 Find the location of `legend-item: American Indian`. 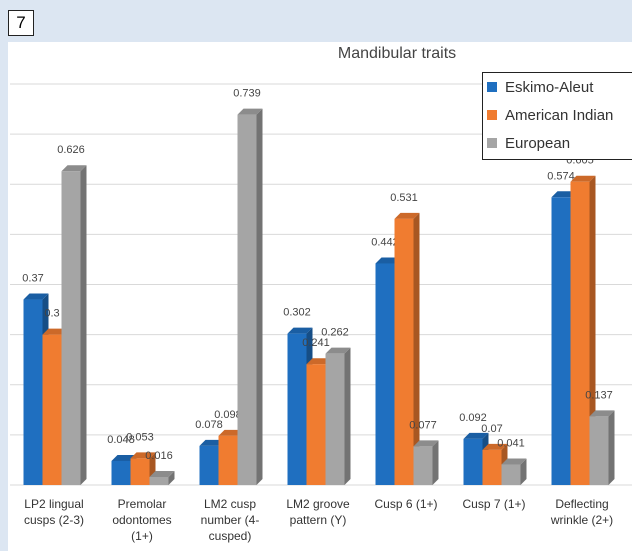

legend-item: American Indian is located at coordinates (557, 115).